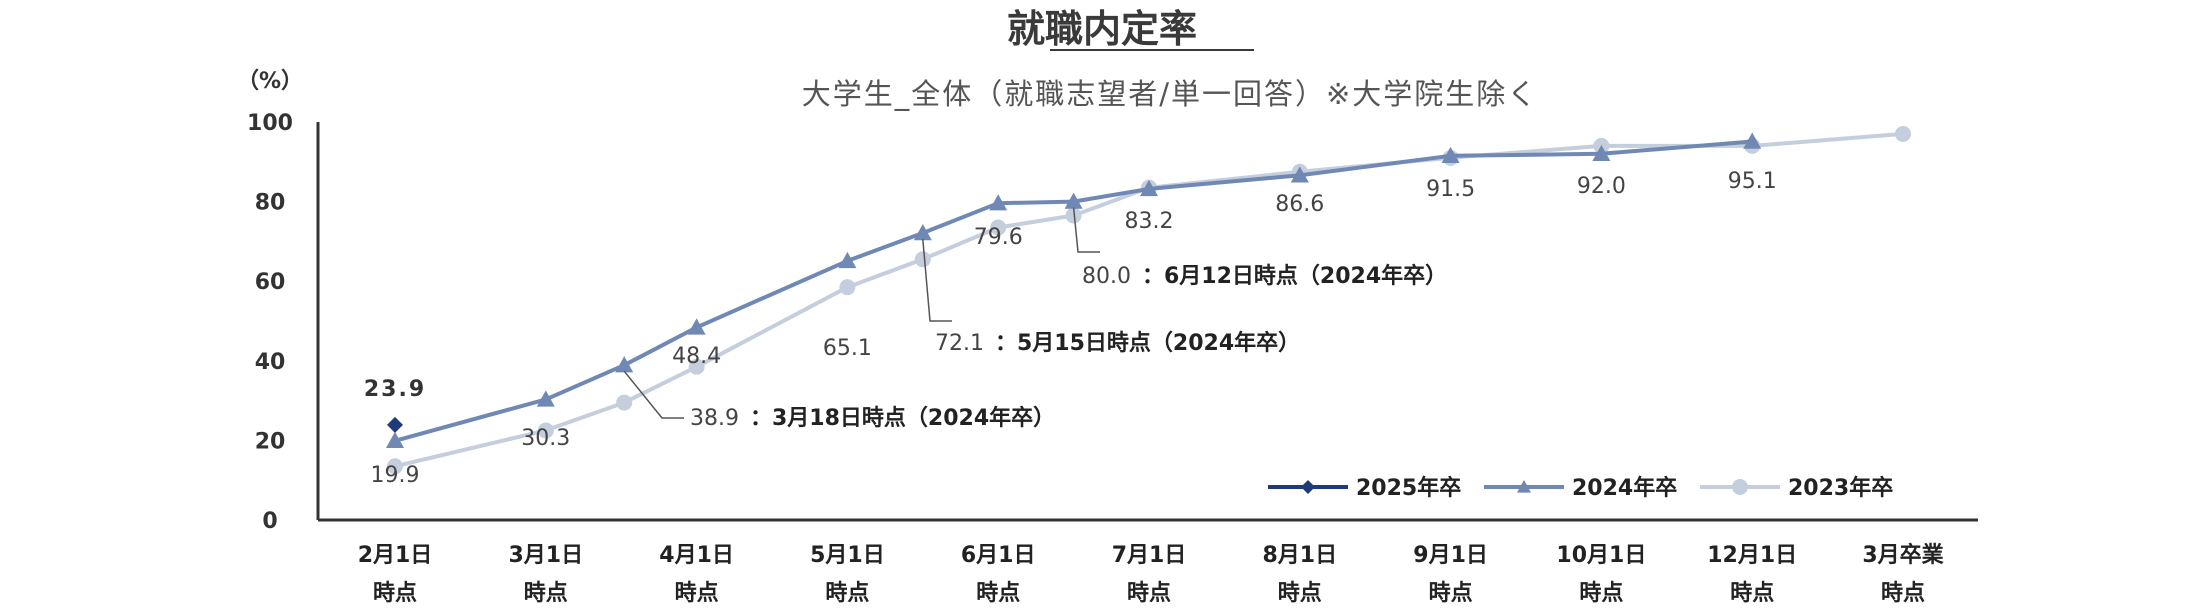 The height and width of the screenshot is (612, 2204). What do you see at coordinates (998, 237) in the screenshot?
I see `data-label-2024: 79.6` at bounding box center [998, 237].